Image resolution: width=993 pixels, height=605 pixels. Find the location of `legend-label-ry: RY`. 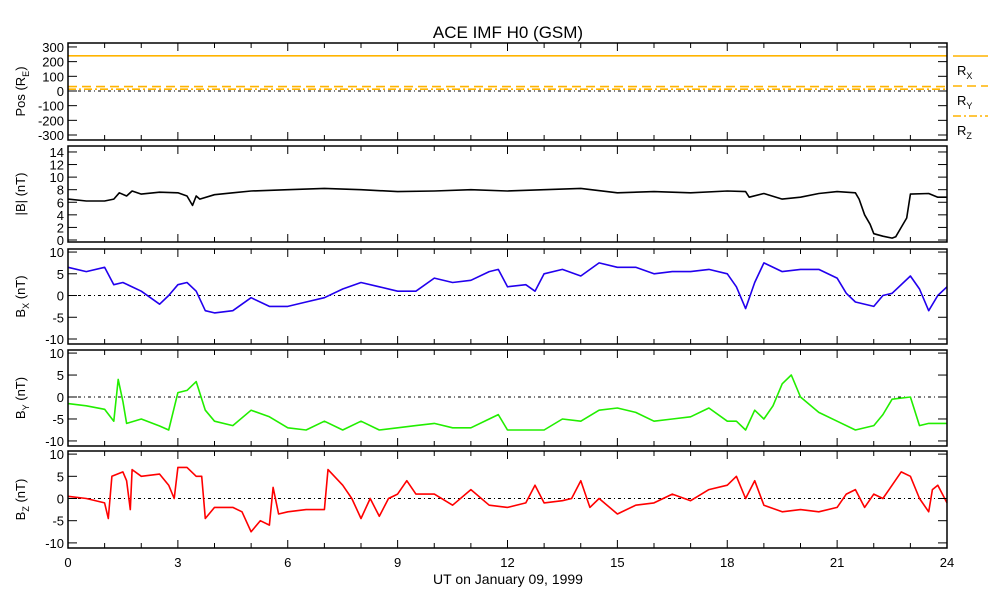

legend-label-ry: RY is located at coordinates (964, 102).